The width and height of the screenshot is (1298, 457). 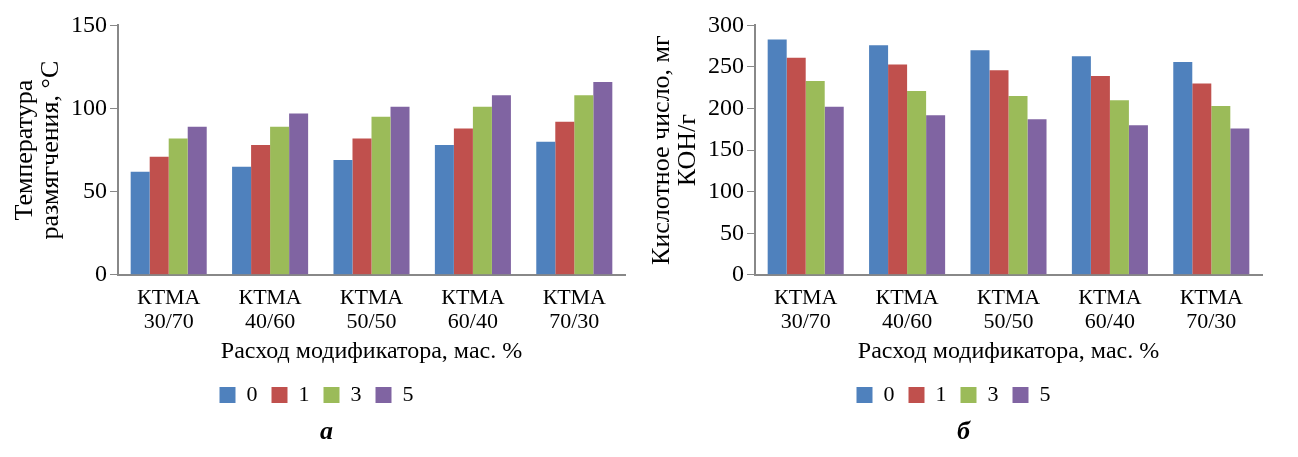 I want to click on y-tick-label: 200, so click(x=726, y=106).